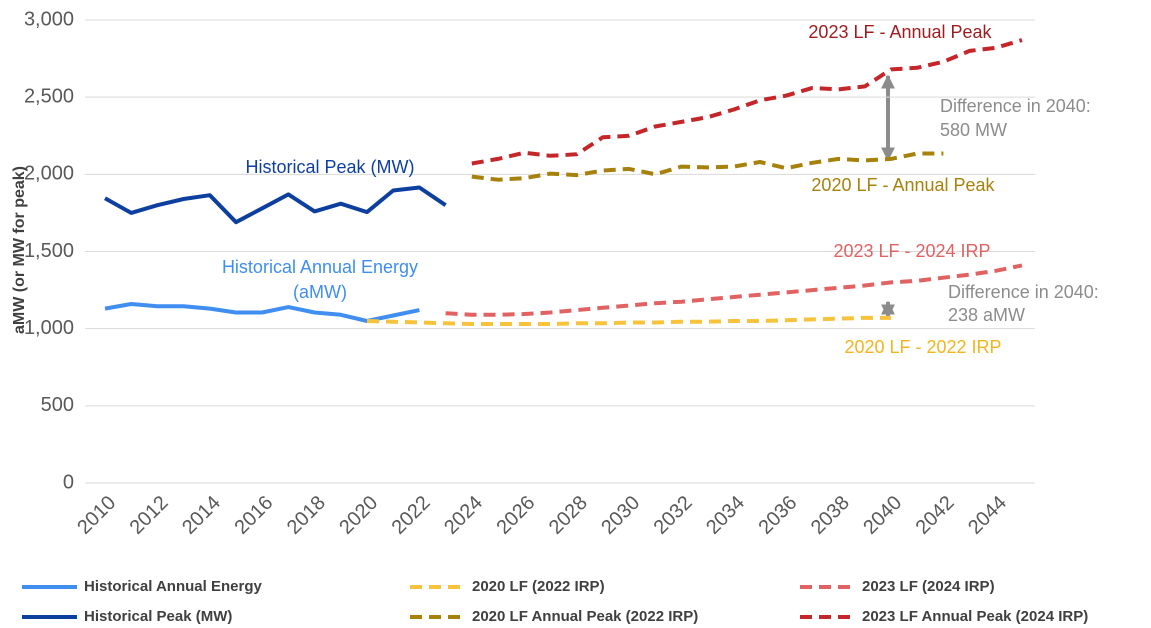 The image size is (1151, 628). What do you see at coordinates (935, 515) in the screenshot?
I see `x-tick-label: 2042` at bounding box center [935, 515].